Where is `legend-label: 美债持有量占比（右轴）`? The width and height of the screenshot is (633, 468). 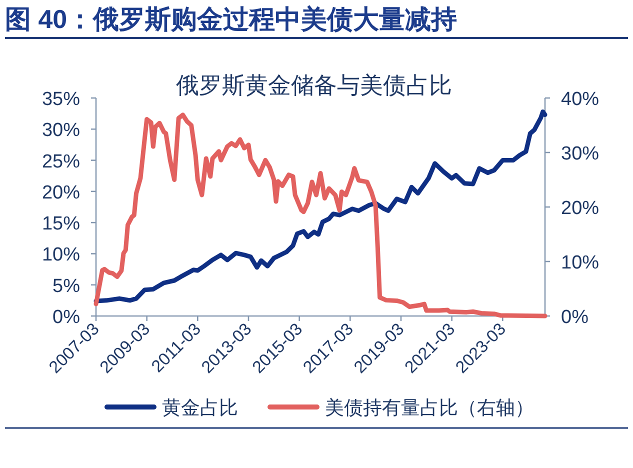 legend-label: 美债持有量占比（右轴） is located at coordinates (429, 408).